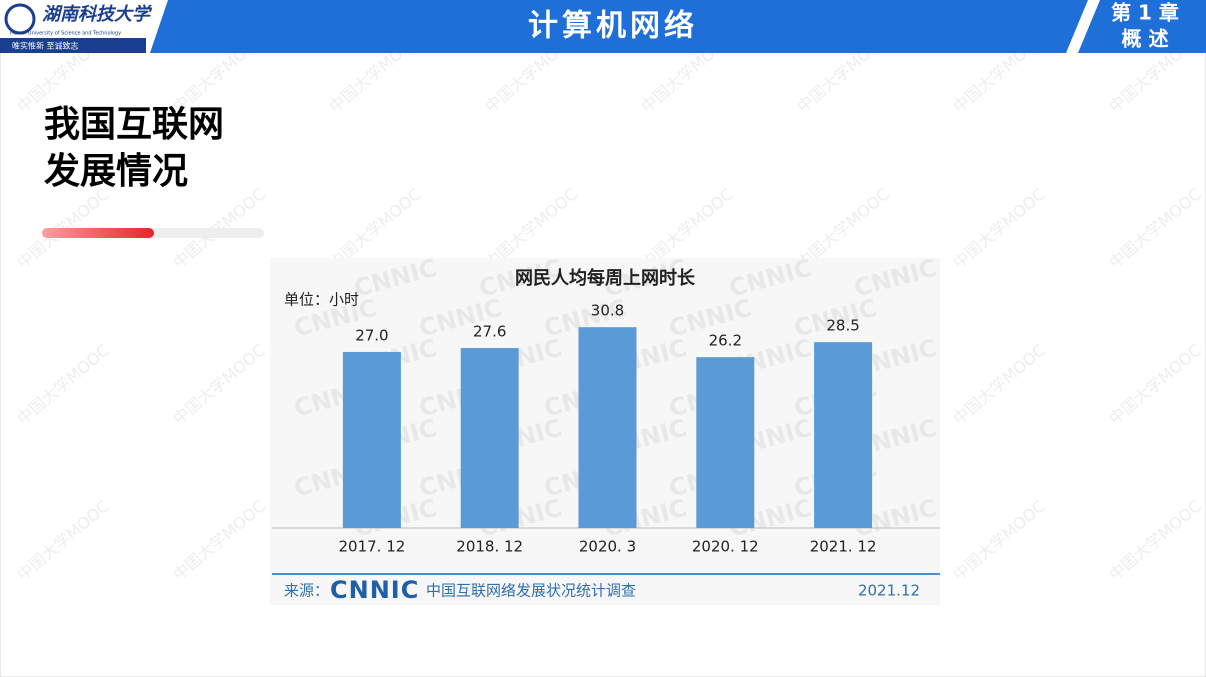 The height and width of the screenshot is (677, 1206). Describe the element at coordinates (889, 591) in the screenshot. I see `source-date: 2021.12` at that location.